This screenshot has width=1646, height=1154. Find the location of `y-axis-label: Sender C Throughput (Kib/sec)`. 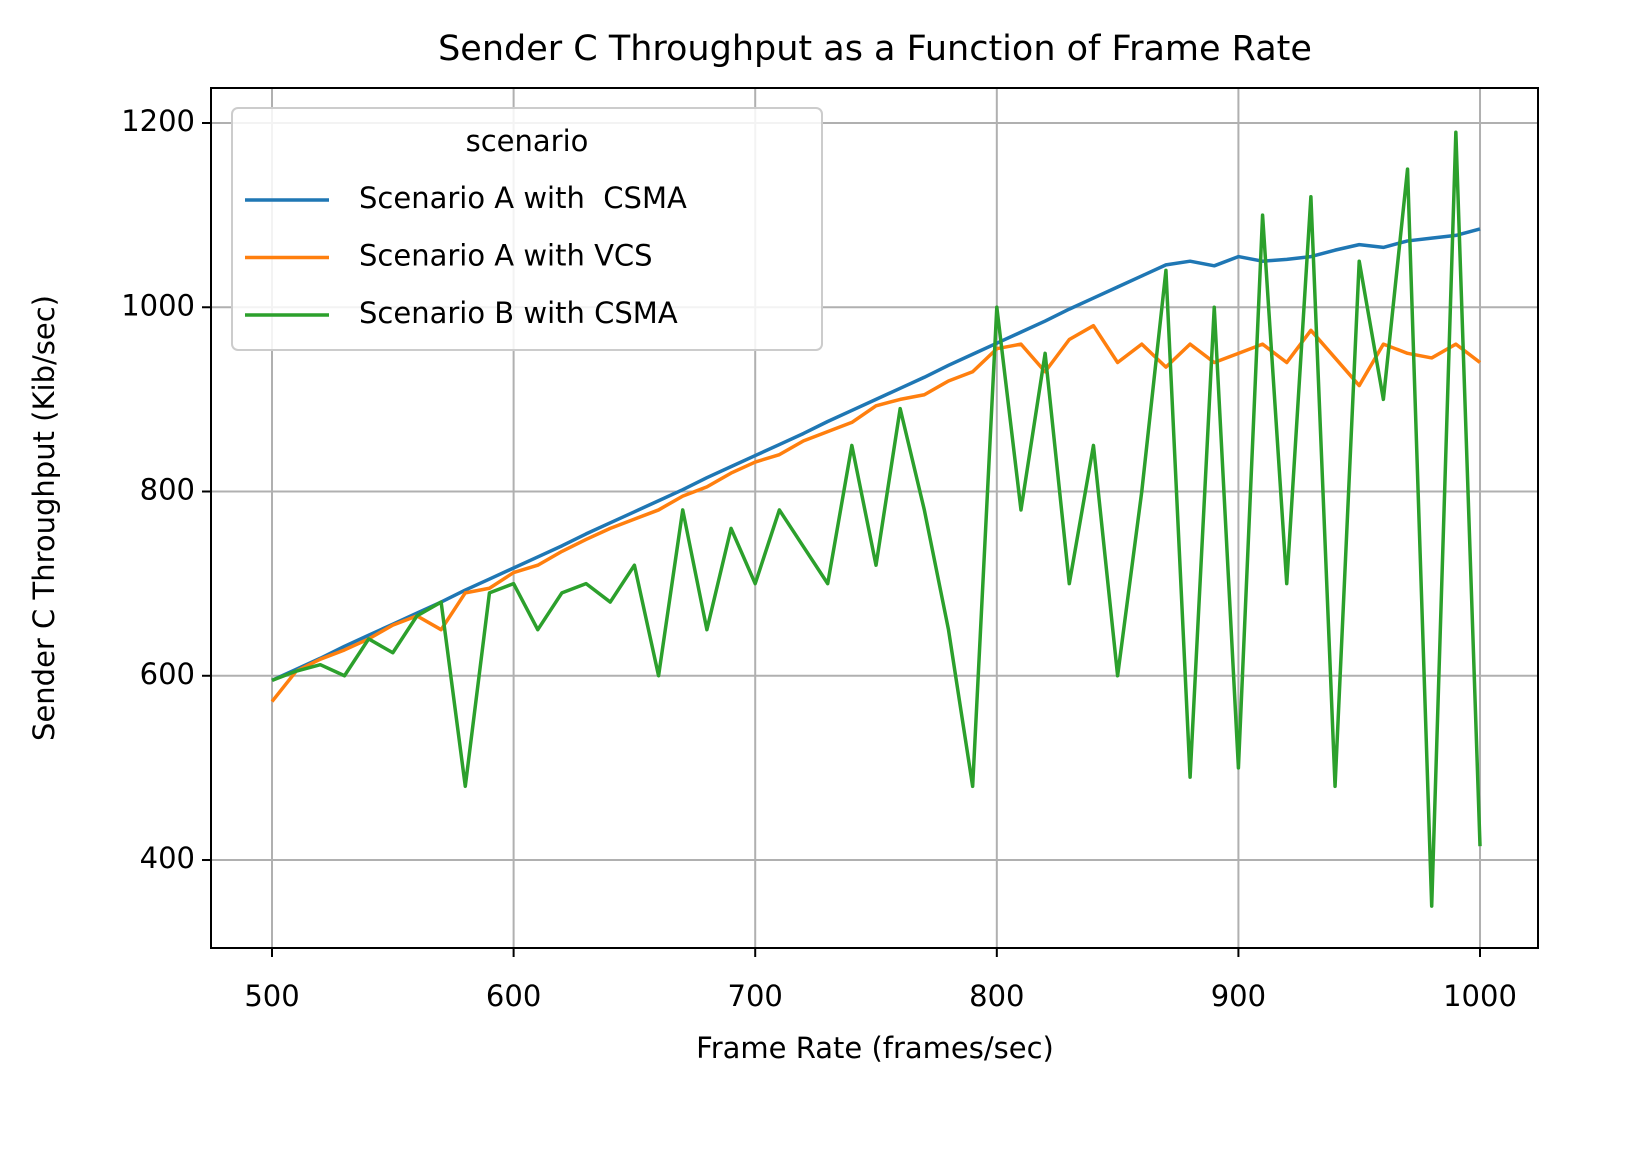

y-axis-label: Sender C Throughput (Kib/sec) is located at coordinates (44, 518).